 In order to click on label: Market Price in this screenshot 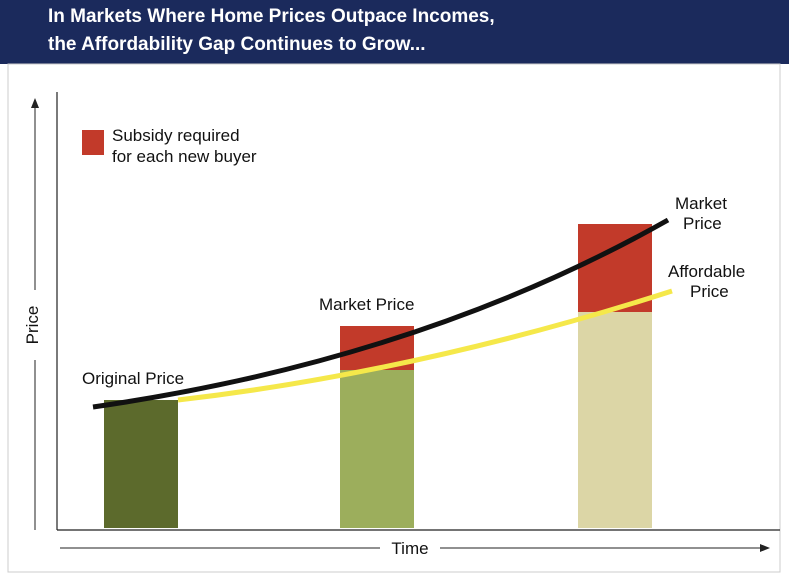, I will do `click(366, 304)`.